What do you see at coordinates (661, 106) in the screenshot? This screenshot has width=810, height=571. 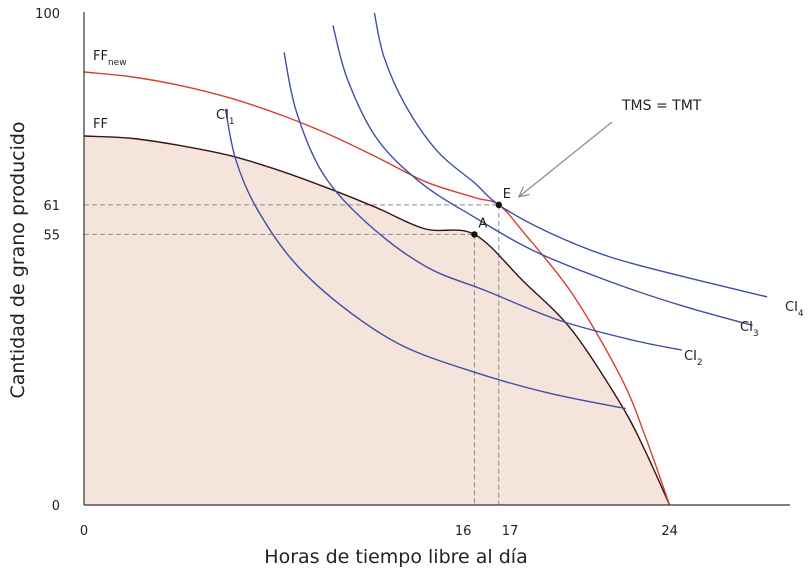 I see `annotation-text: TMS = TMT` at bounding box center [661, 106].